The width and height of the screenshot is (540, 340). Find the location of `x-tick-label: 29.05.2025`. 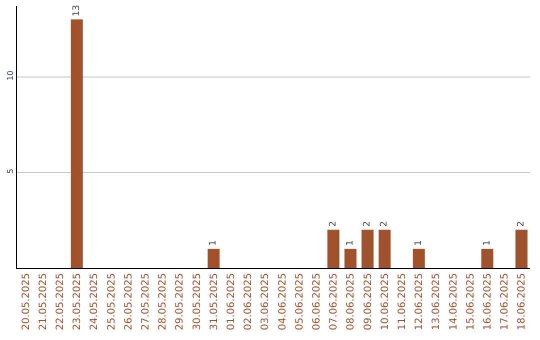

x-tick-label: 29.05.2025 is located at coordinates (180, 301).